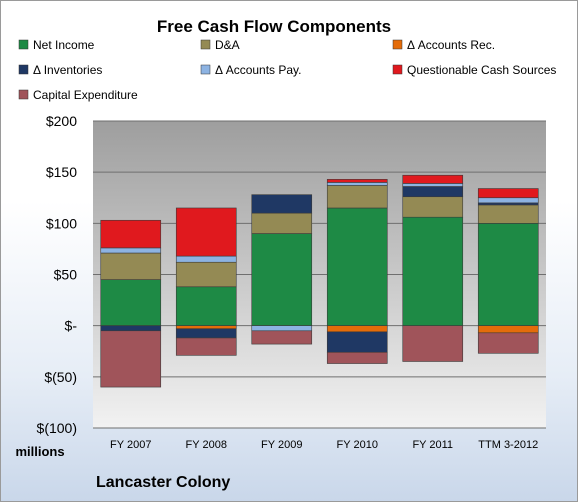 The image size is (578, 503). Describe the element at coordinates (357, 445) in the screenshot. I see `x-tick-label: FY 2010` at that location.